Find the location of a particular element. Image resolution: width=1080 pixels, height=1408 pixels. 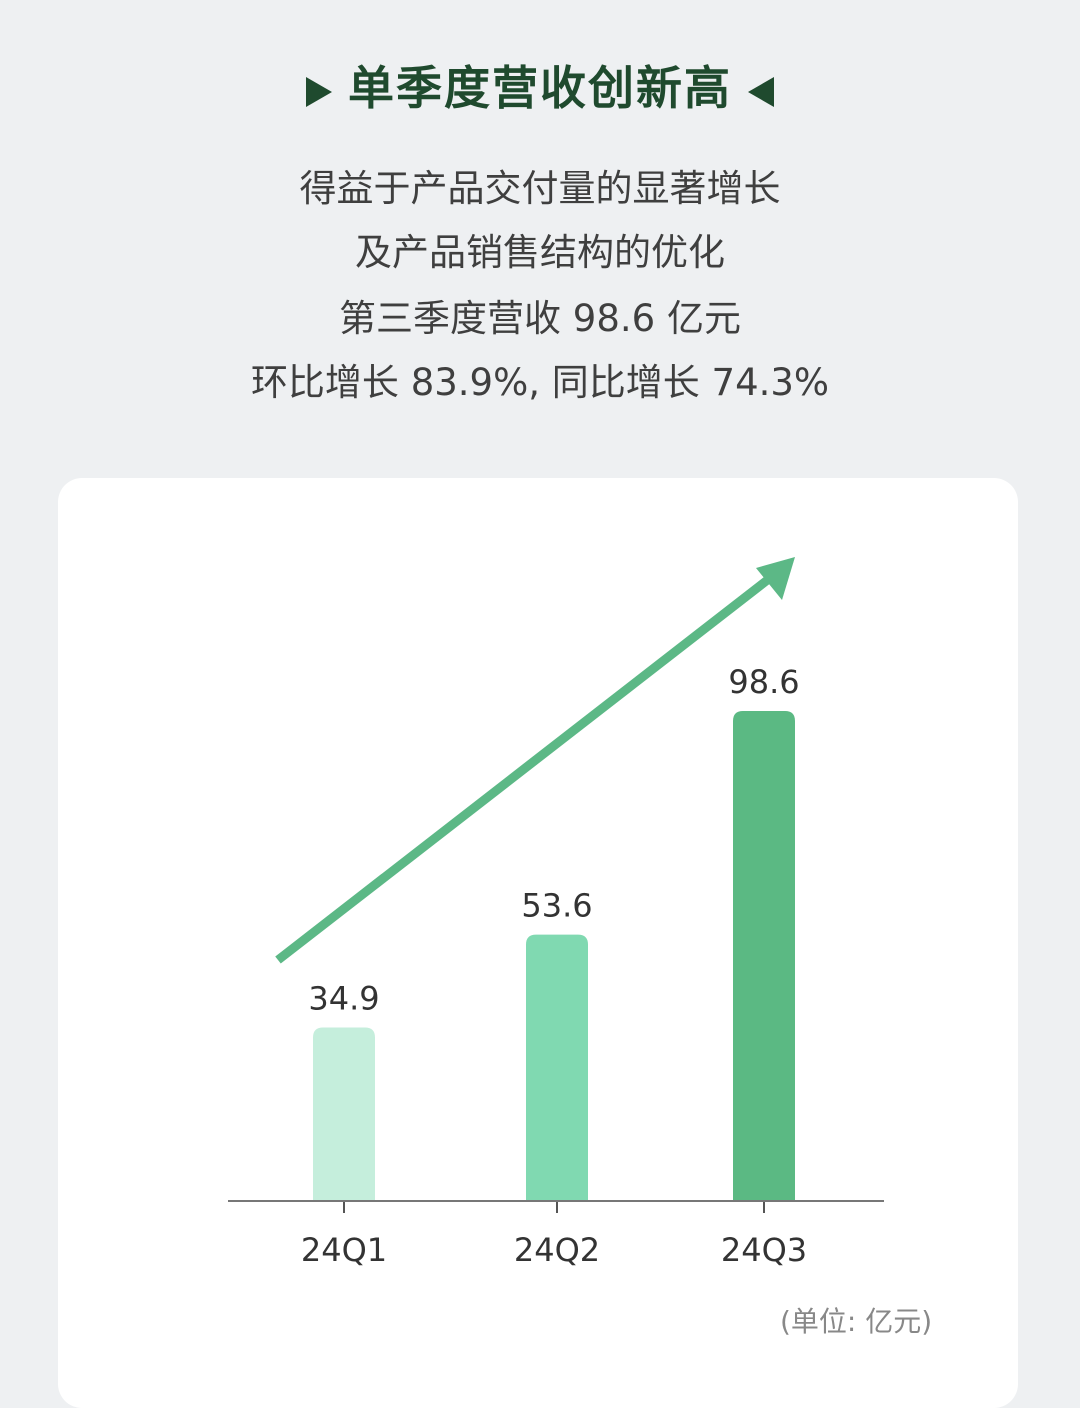

data-label-24Q1: 34.9 is located at coordinates (343, 999).